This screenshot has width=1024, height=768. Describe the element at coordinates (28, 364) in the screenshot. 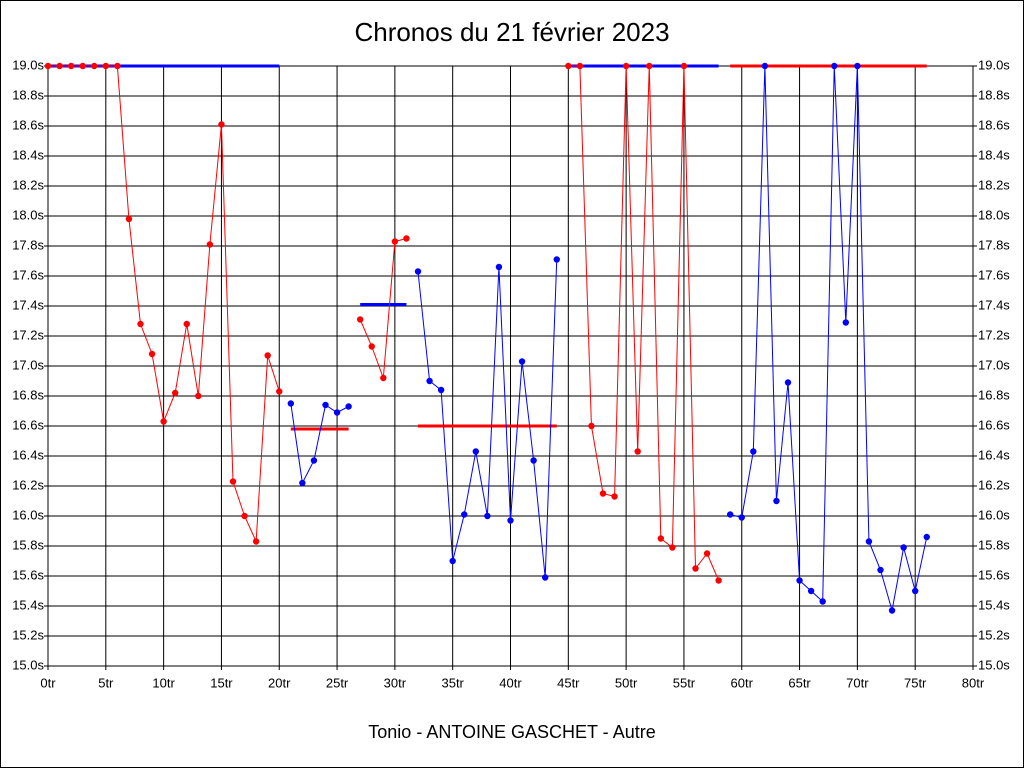

I see `y-tick-label: 17.0s` at that location.